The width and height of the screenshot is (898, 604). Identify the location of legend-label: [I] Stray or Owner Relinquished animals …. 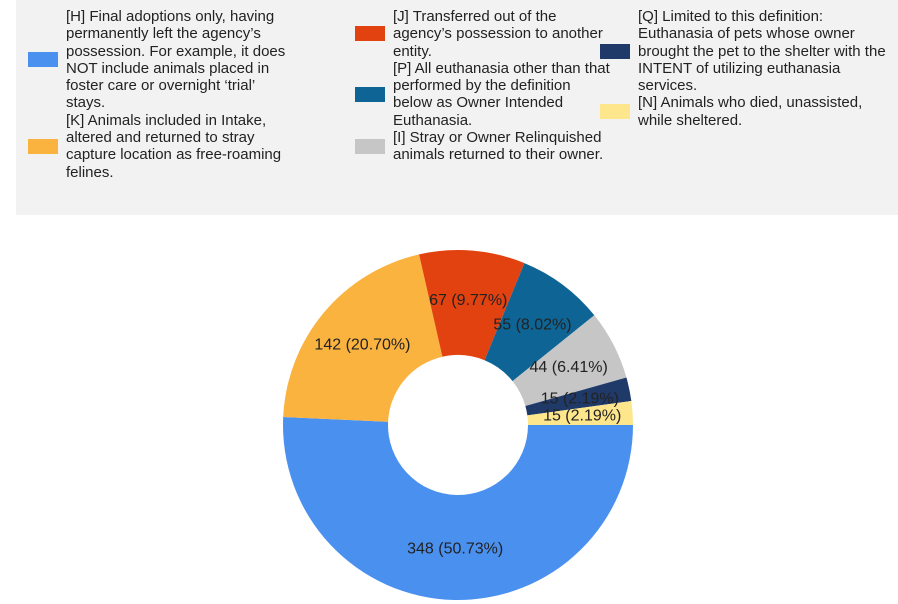
(498, 146).